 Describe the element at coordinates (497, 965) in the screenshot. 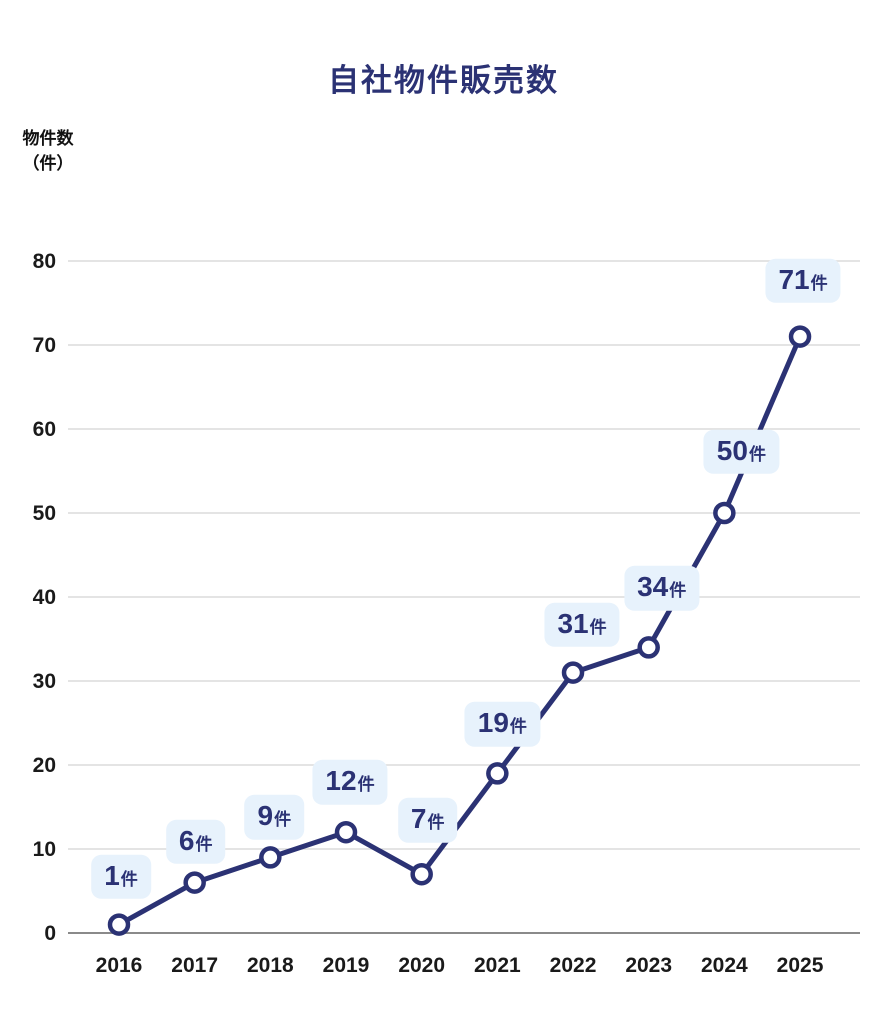

I see `x-tick-label: 2021` at that location.